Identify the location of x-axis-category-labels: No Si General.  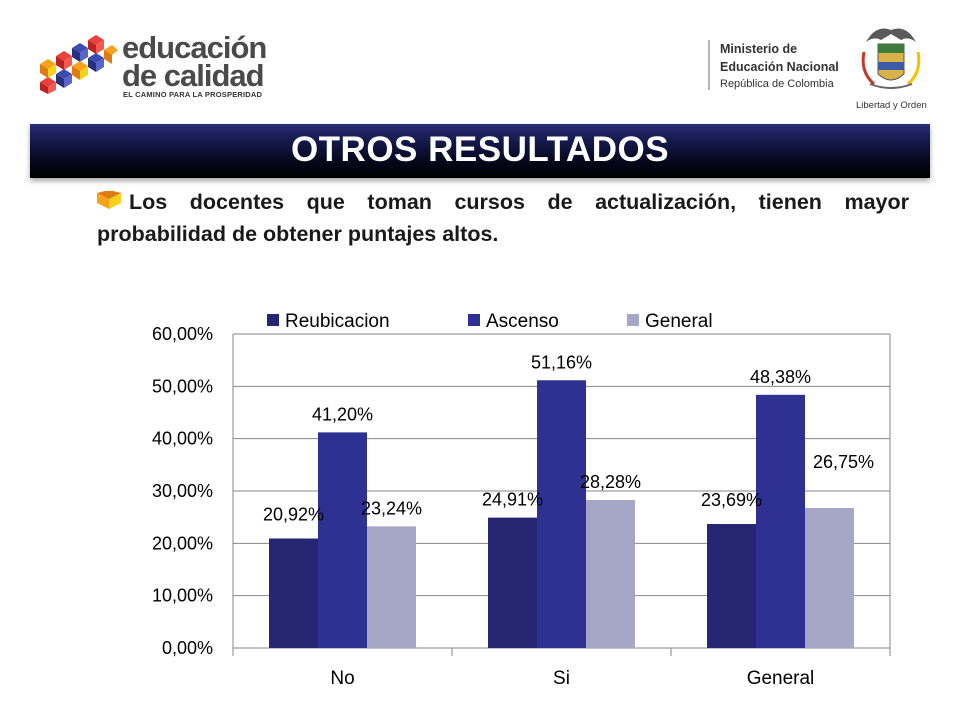
(572, 678).